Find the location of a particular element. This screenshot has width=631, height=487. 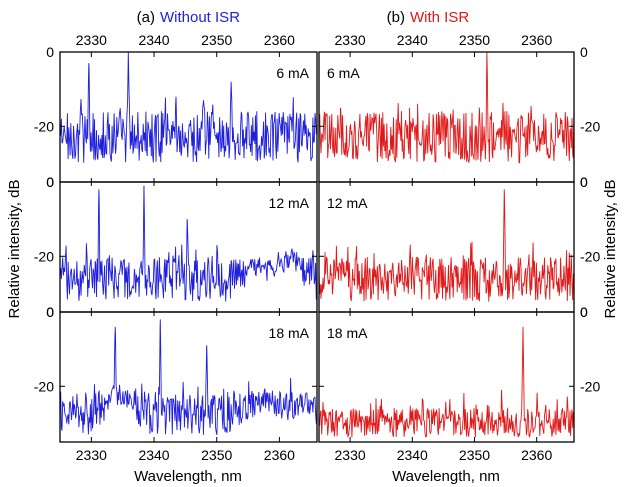

x-axis-label-left: Wavelength, nm is located at coordinates (188, 476).